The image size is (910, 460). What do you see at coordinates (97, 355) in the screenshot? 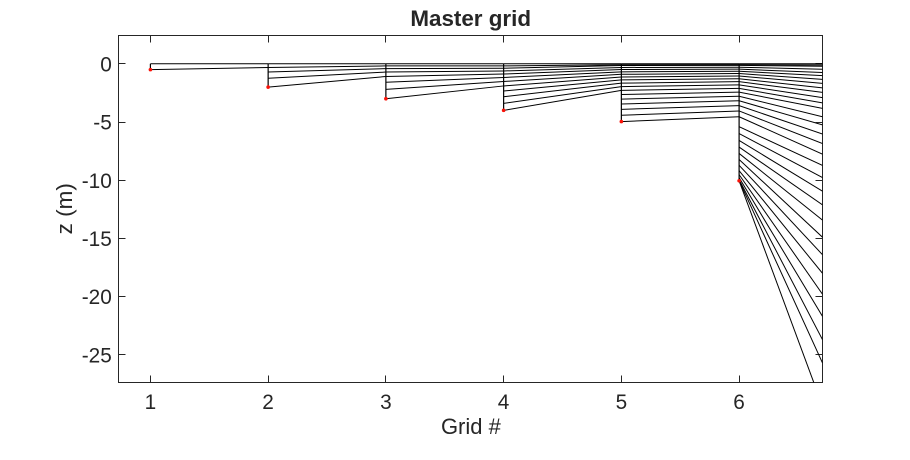
I see `svg-text: -25` at bounding box center [97, 355].